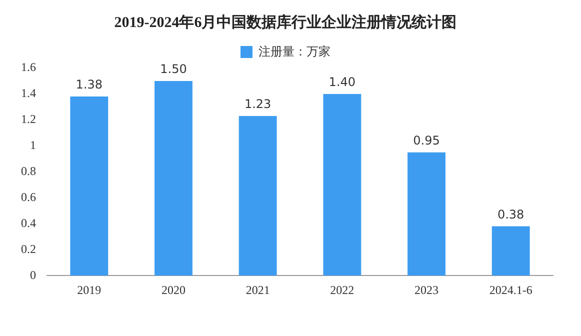 The height and width of the screenshot is (336, 581). I want to click on text: 1.50, so click(173, 69).